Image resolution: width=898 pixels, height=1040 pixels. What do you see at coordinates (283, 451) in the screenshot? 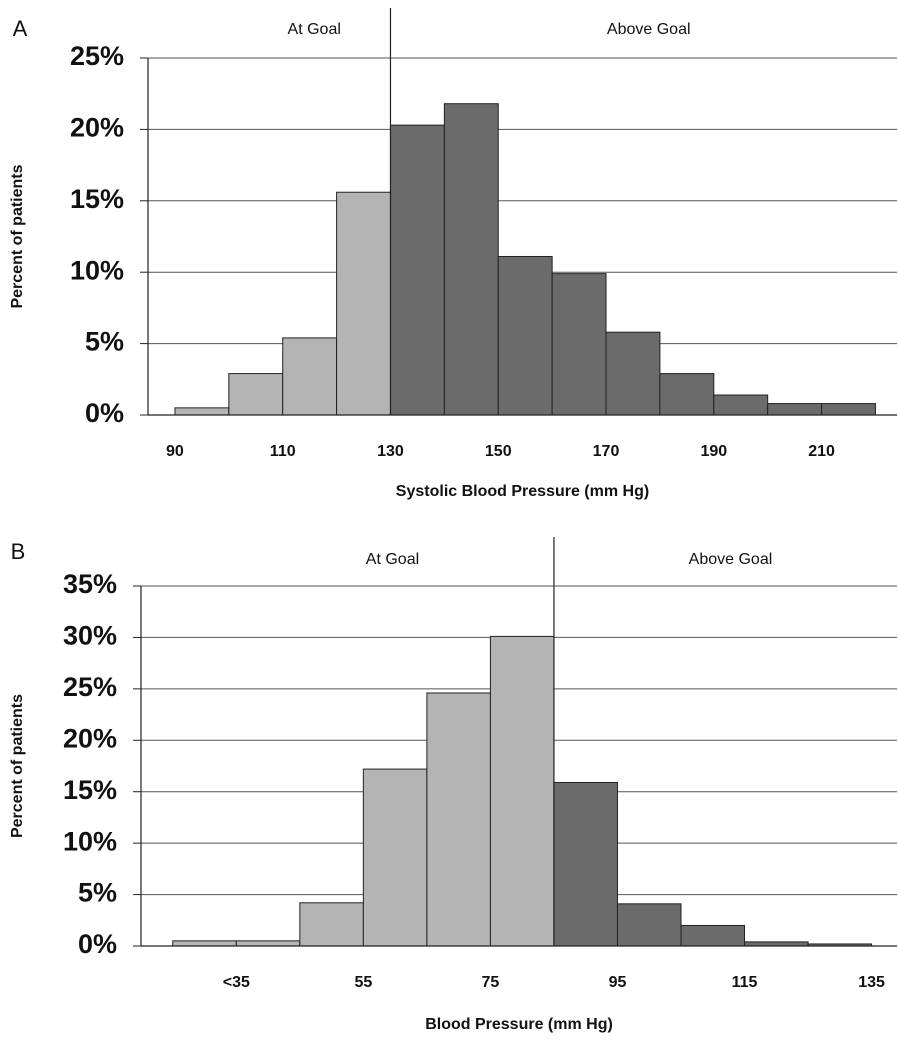
I see `x-tick-label: 110` at bounding box center [283, 451].